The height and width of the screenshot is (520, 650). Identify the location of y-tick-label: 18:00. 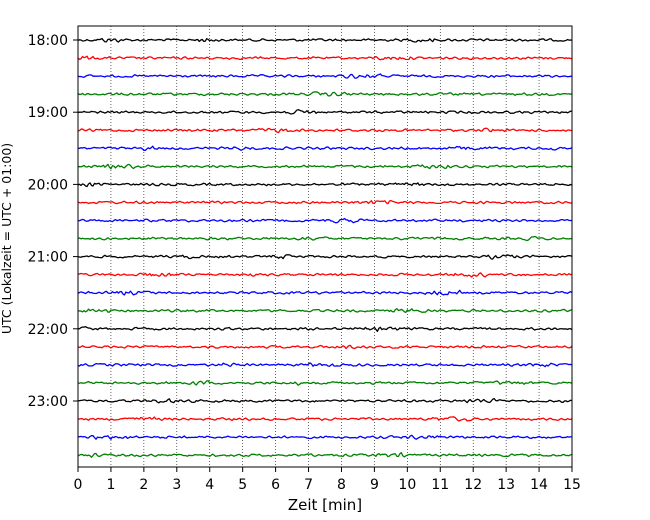
(48, 41).